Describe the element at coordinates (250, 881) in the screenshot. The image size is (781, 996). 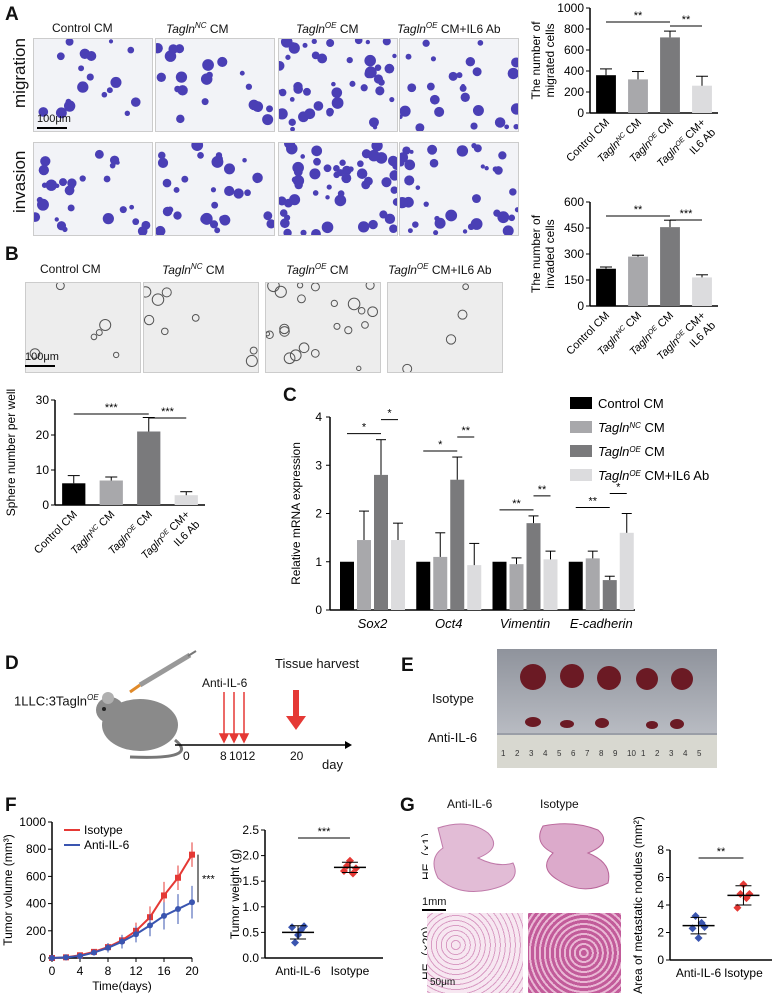
I see `y-tick-label: 1.5` at that location.